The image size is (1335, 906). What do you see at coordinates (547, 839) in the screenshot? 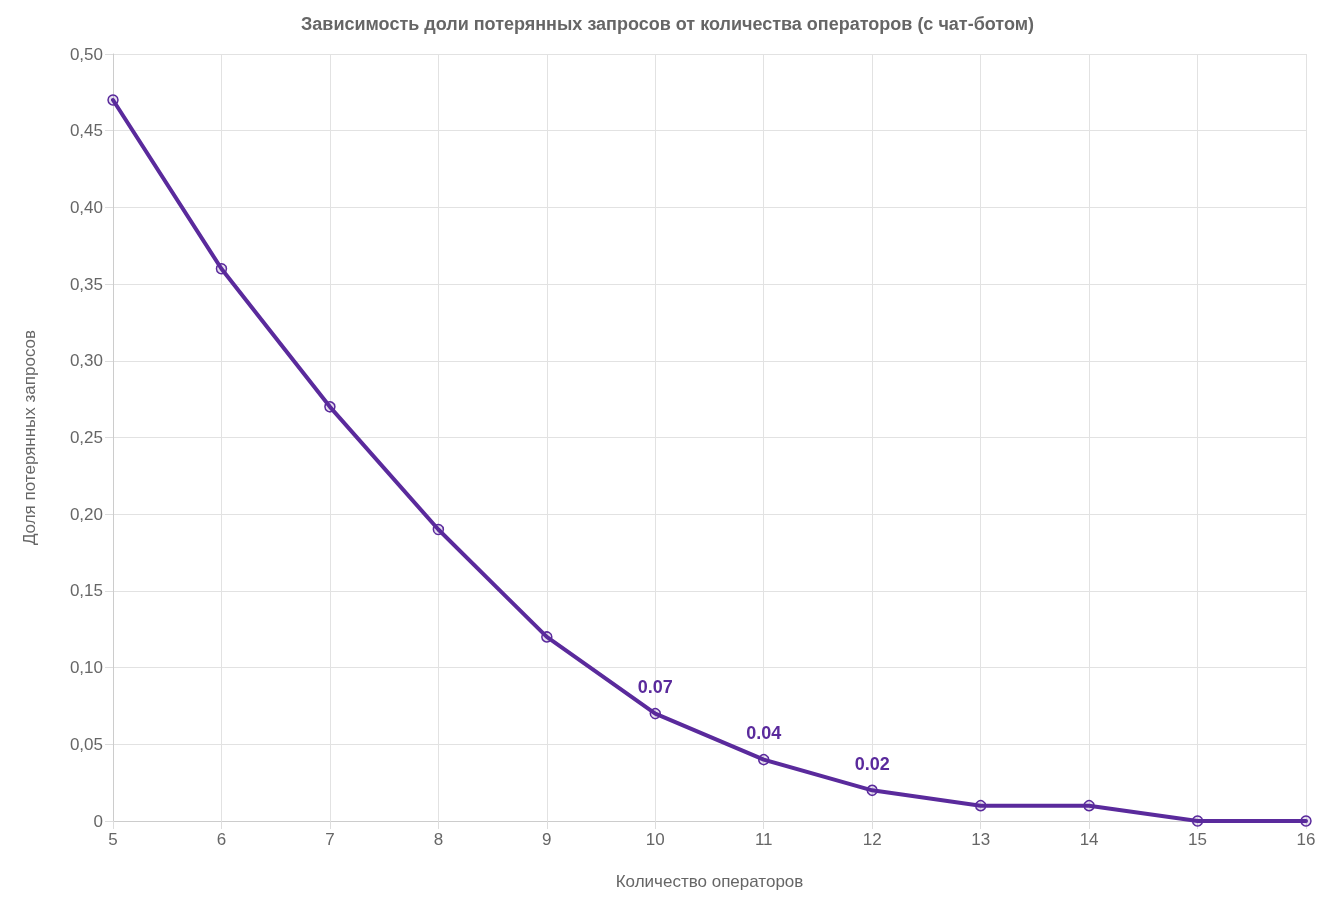
I see `x-tick-label: 9` at bounding box center [547, 839].